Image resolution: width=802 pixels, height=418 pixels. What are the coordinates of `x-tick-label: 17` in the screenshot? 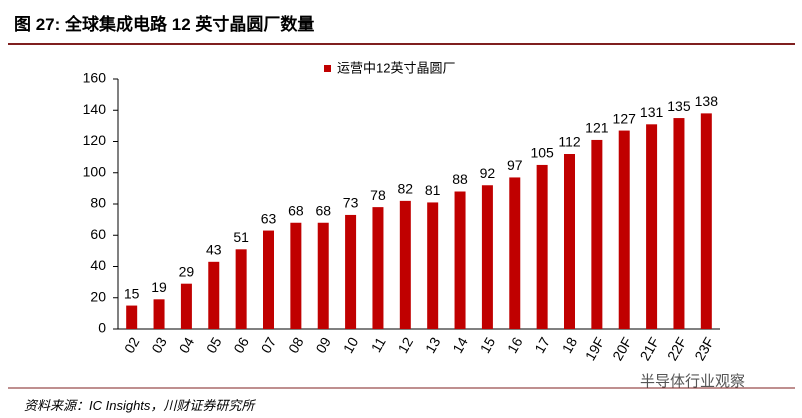 It's located at (542, 345).